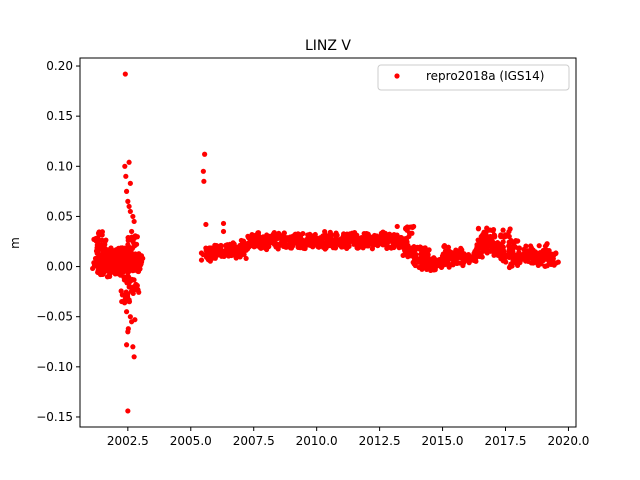 This screenshot has height=480, width=640. I want to click on y-axis-label: m, so click(15, 243).